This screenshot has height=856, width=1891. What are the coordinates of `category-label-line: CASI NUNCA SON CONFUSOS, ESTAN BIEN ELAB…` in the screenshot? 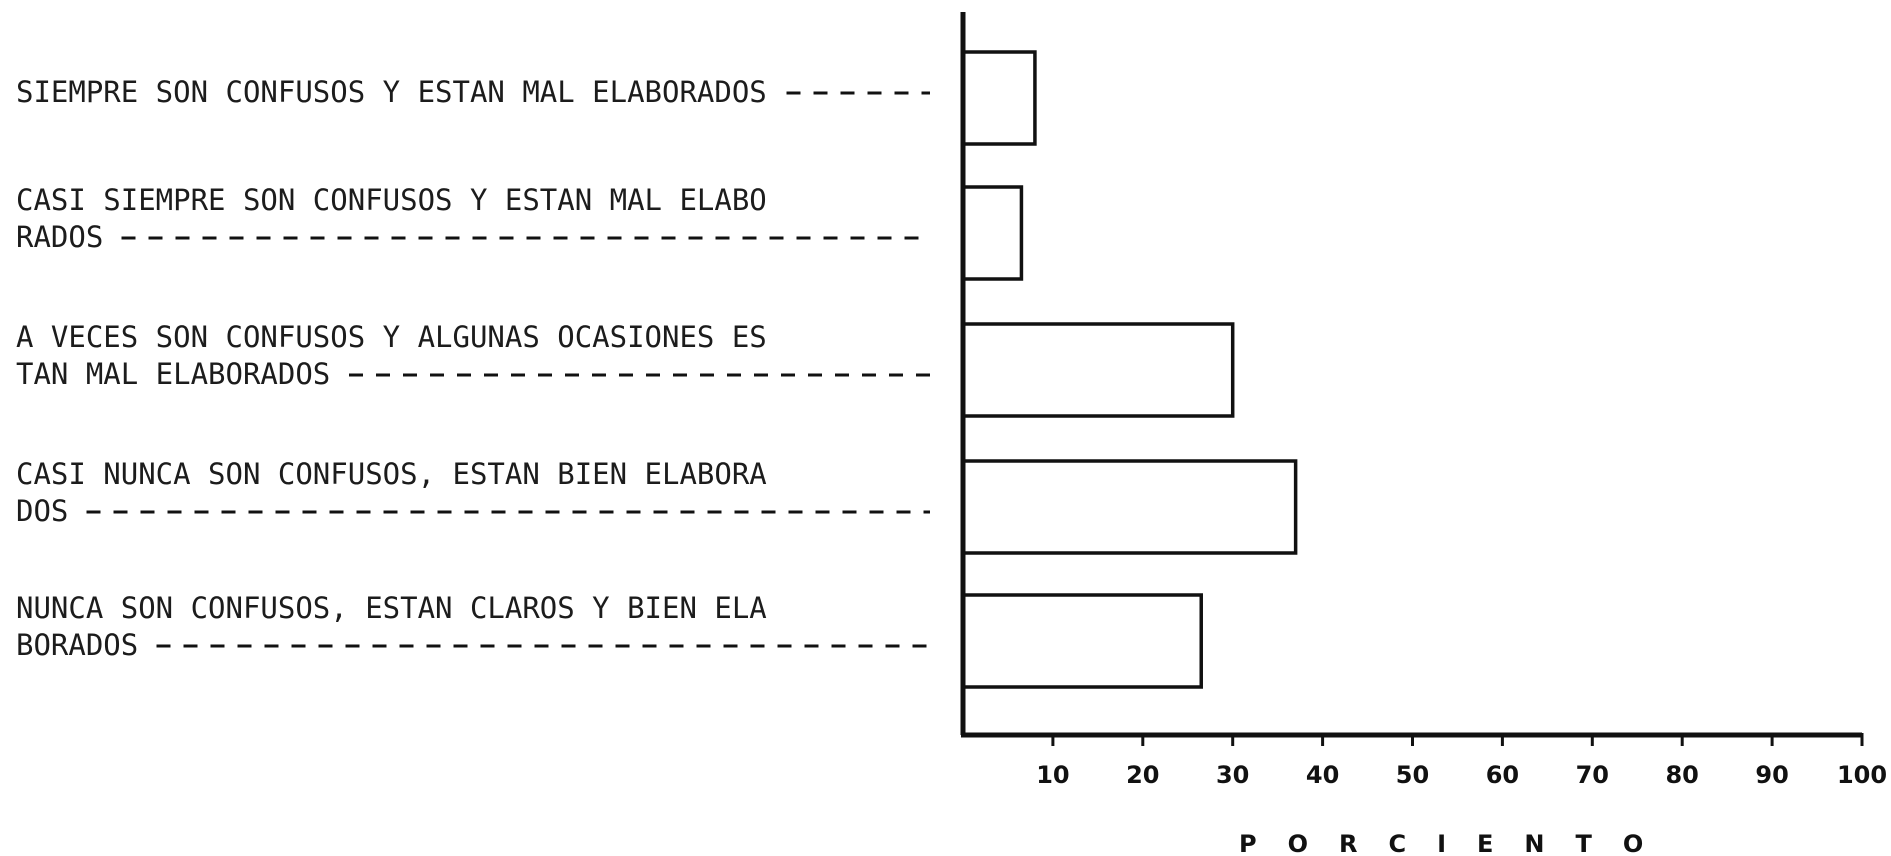 It's located at (391, 474).